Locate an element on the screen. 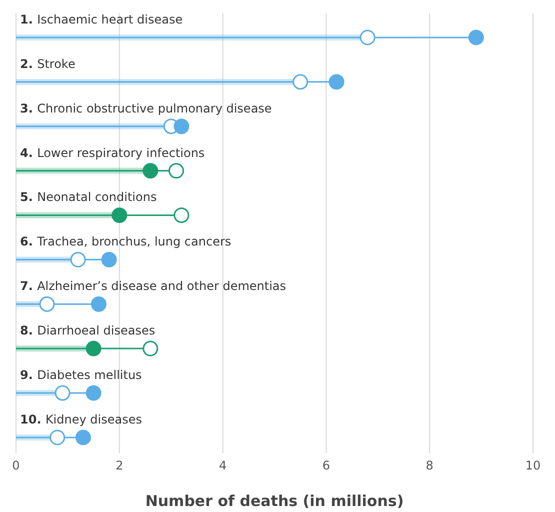 Image resolution: width=555 pixels, height=512 pixels. y-tick-label: 3. Chronic obstructive pulmonary disease is located at coordinates (146, 108).